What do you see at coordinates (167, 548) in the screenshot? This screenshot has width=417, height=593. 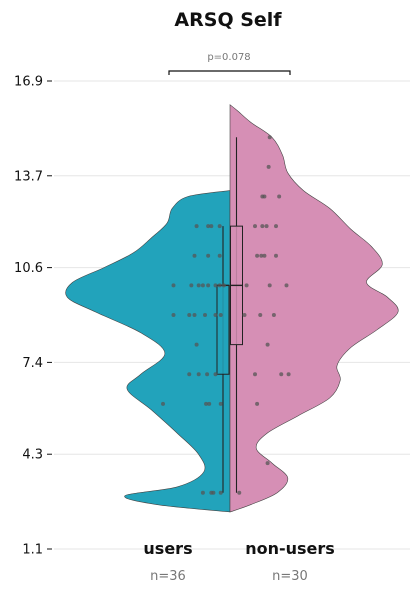 I see `category-label-users: users` at bounding box center [167, 548].